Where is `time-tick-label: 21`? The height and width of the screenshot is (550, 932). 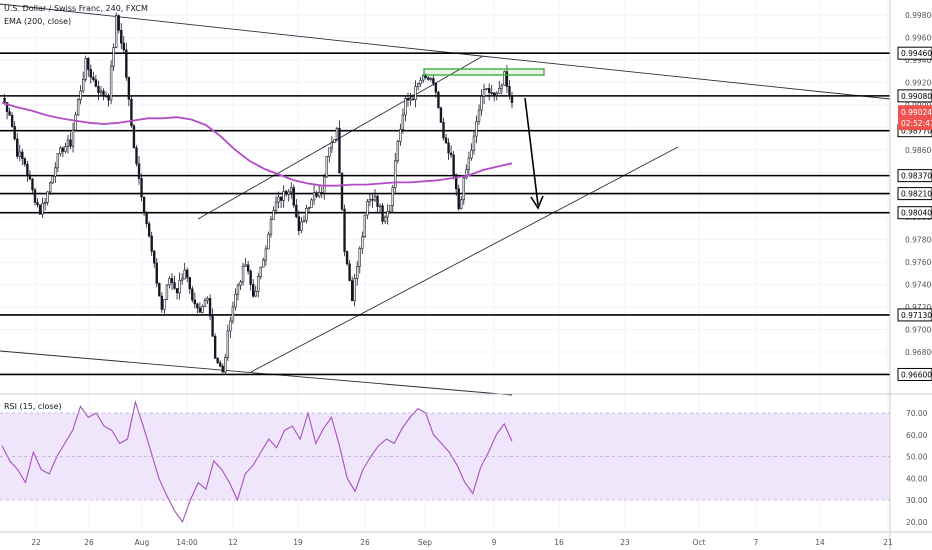
time-tick-label: 21 is located at coordinates (888, 542).